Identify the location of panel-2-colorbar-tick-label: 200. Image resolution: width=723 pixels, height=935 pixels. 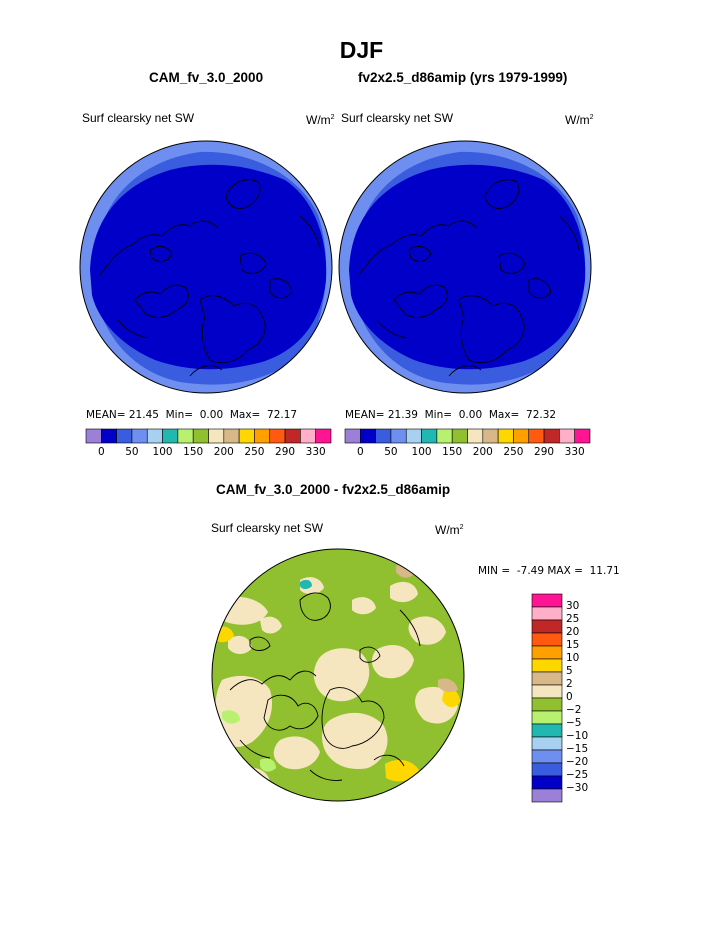
(482, 452).